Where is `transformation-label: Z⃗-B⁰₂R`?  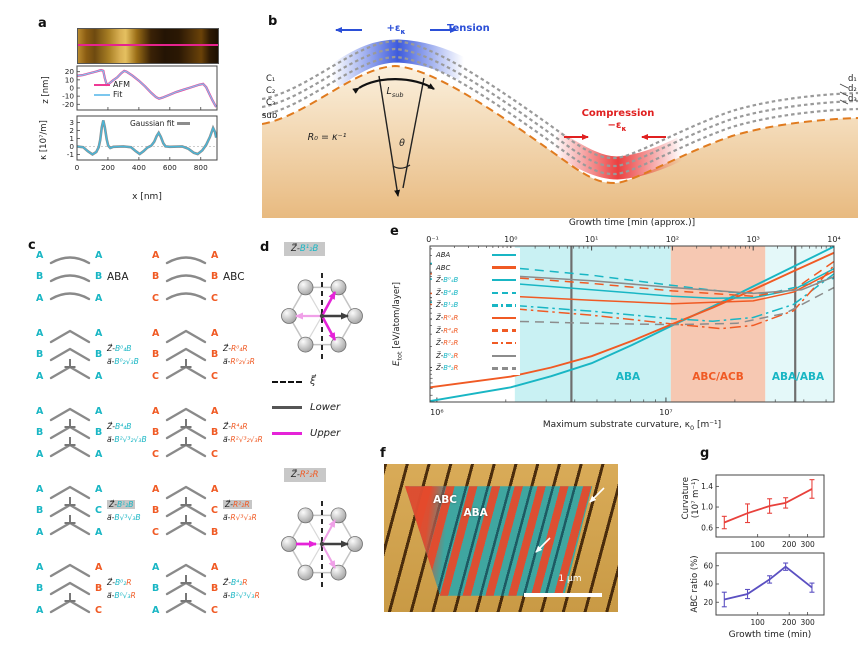
transformation-label: Z⃗-B⁰₂R is located at coordinates (127, 582).